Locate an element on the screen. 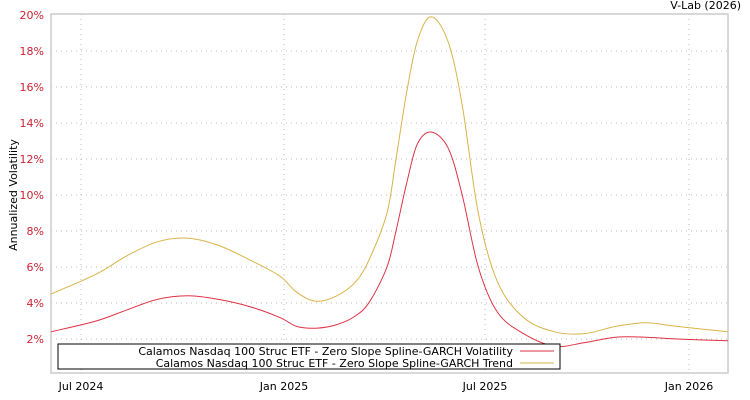  y-tick-label: 12% is located at coordinates (32, 159).